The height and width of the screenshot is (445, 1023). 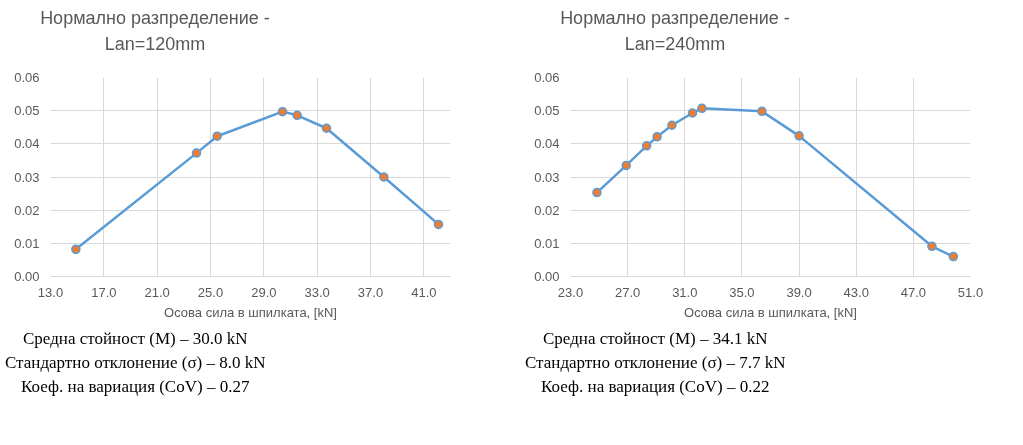 I want to click on x-tick-label: 41.0, so click(x=424, y=292).